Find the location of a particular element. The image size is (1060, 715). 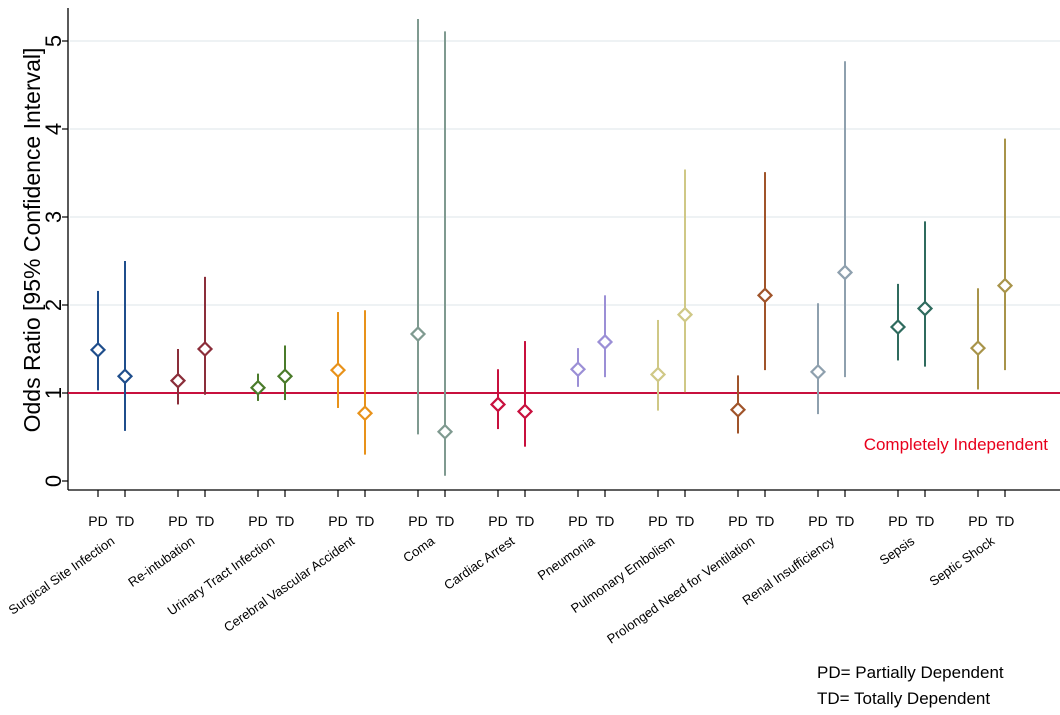

y-tick-label: 5 is located at coordinates (53, 41).